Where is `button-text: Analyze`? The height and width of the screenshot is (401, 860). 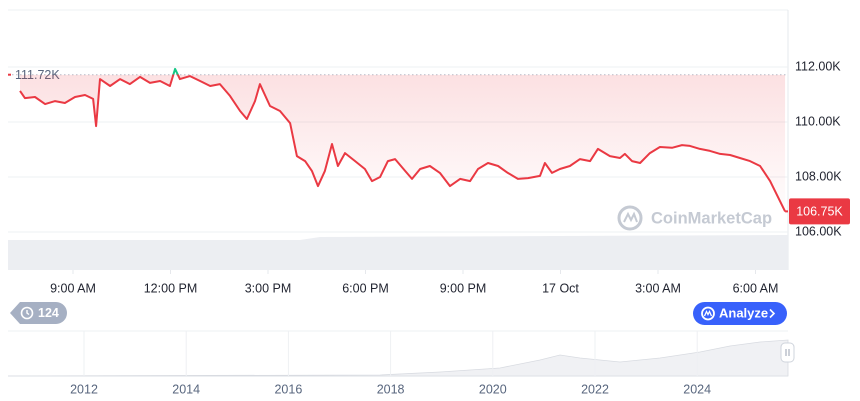 button-text: Analyze is located at coordinates (743, 312).